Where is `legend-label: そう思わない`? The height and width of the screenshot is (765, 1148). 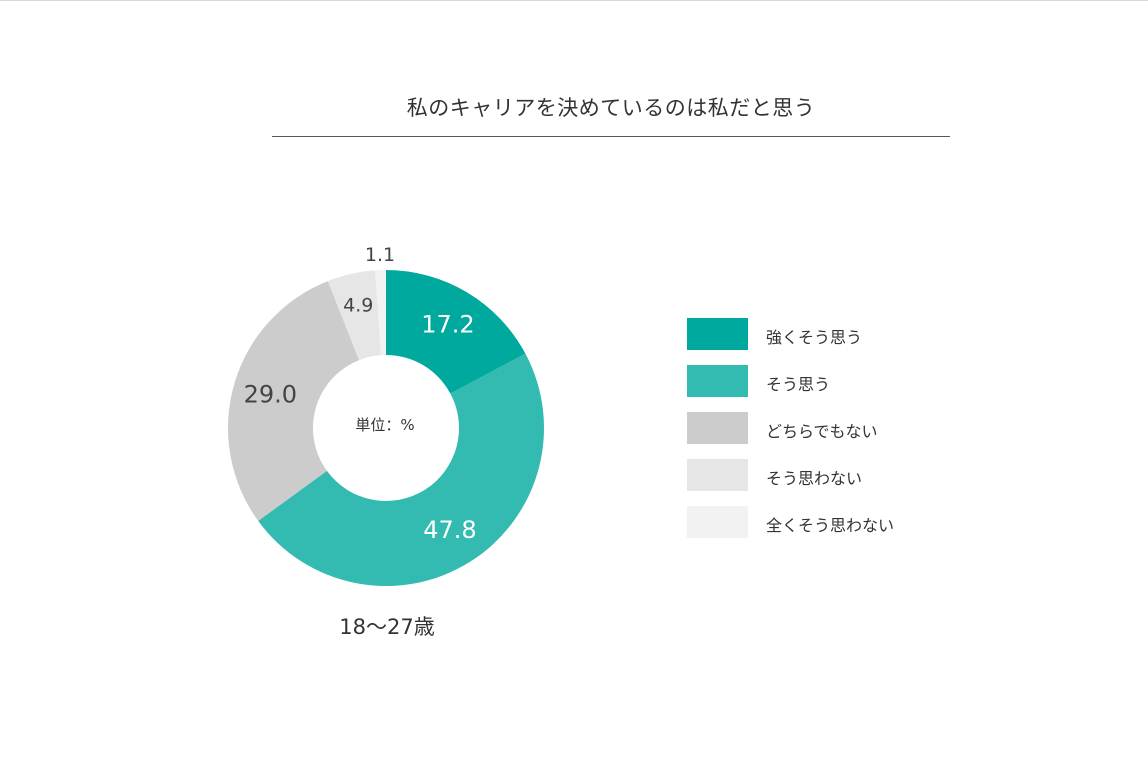
legend-label: そう思わない is located at coordinates (814, 478).